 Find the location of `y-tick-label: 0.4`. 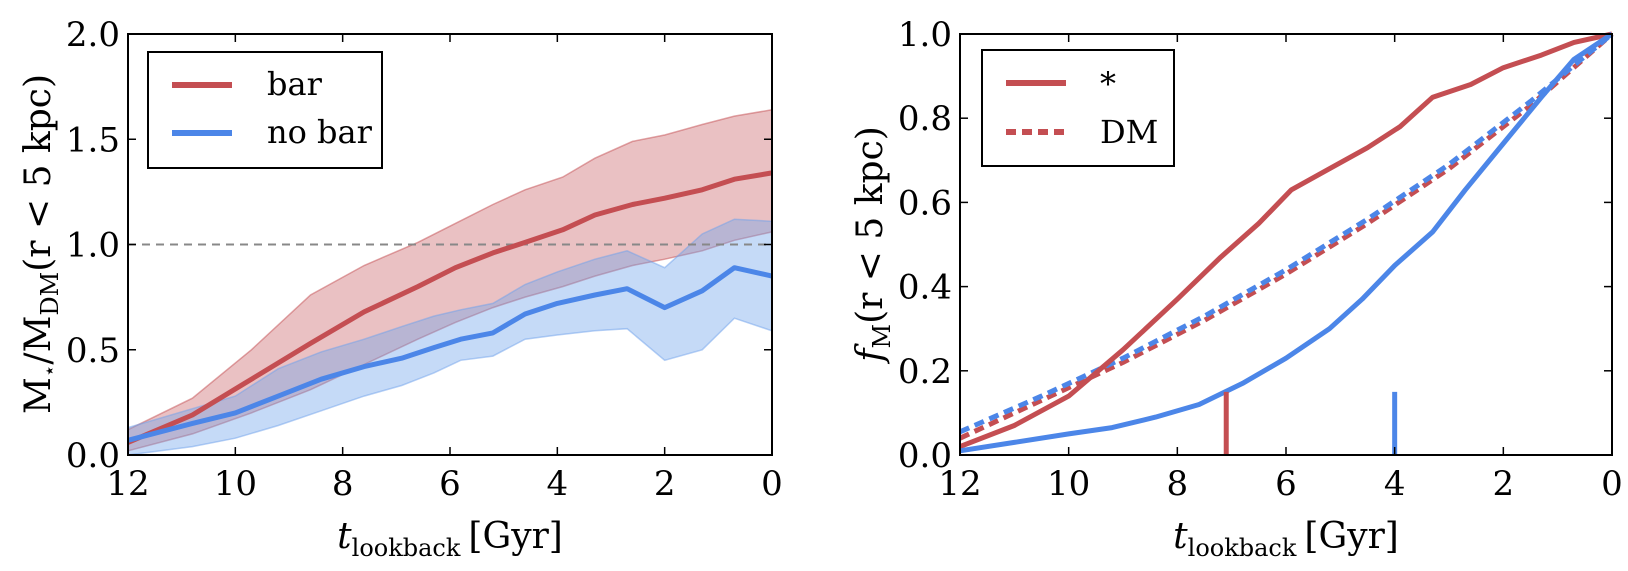

y-tick-label: 0.4 is located at coordinates (925, 288).